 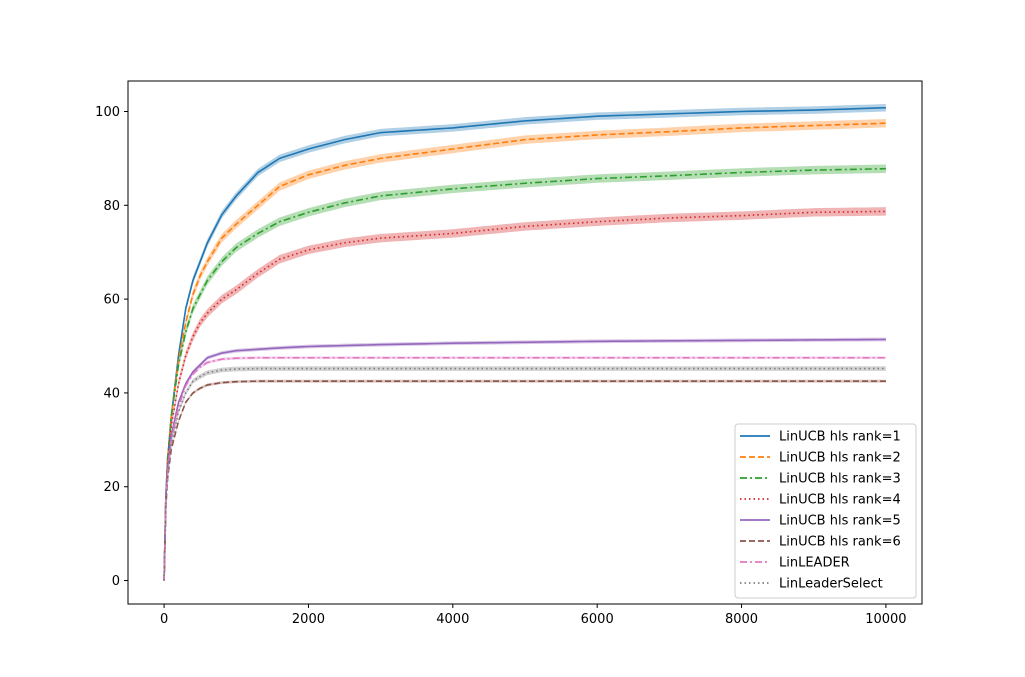 I want to click on x-axis: 0 2000 4000 6000 8000 10000, so click(x=533, y=615).